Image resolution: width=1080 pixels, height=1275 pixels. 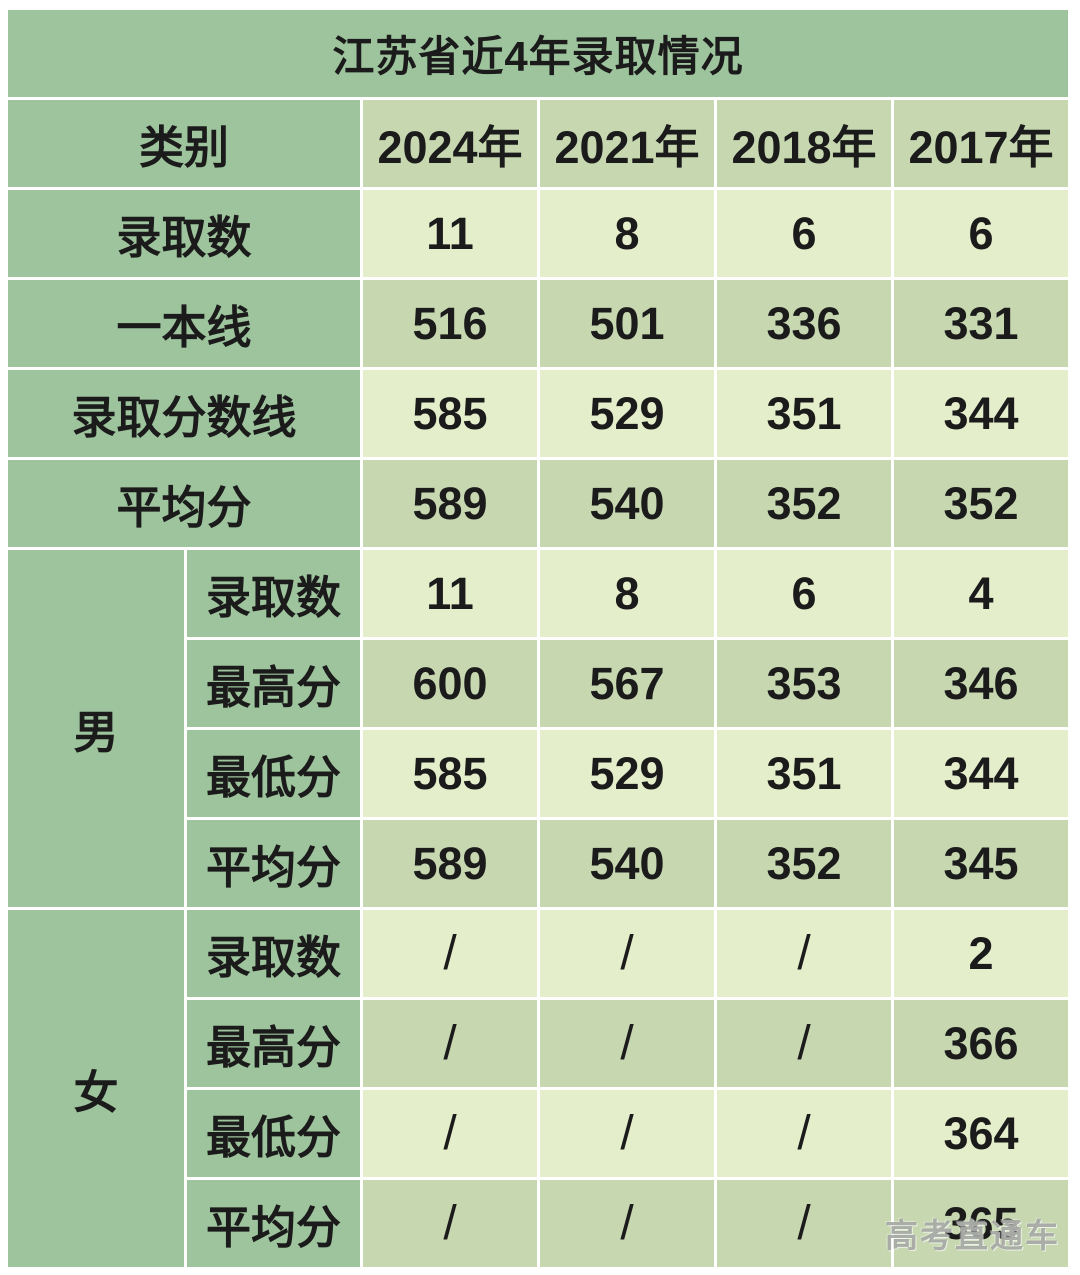 What do you see at coordinates (981, 1133) in the screenshot?
I see `cell-value: 364` at bounding box center [981, 1133].